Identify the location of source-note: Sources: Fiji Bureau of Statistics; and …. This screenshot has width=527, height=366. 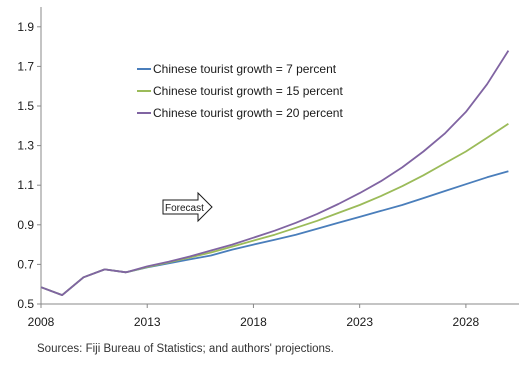
(185, 349).